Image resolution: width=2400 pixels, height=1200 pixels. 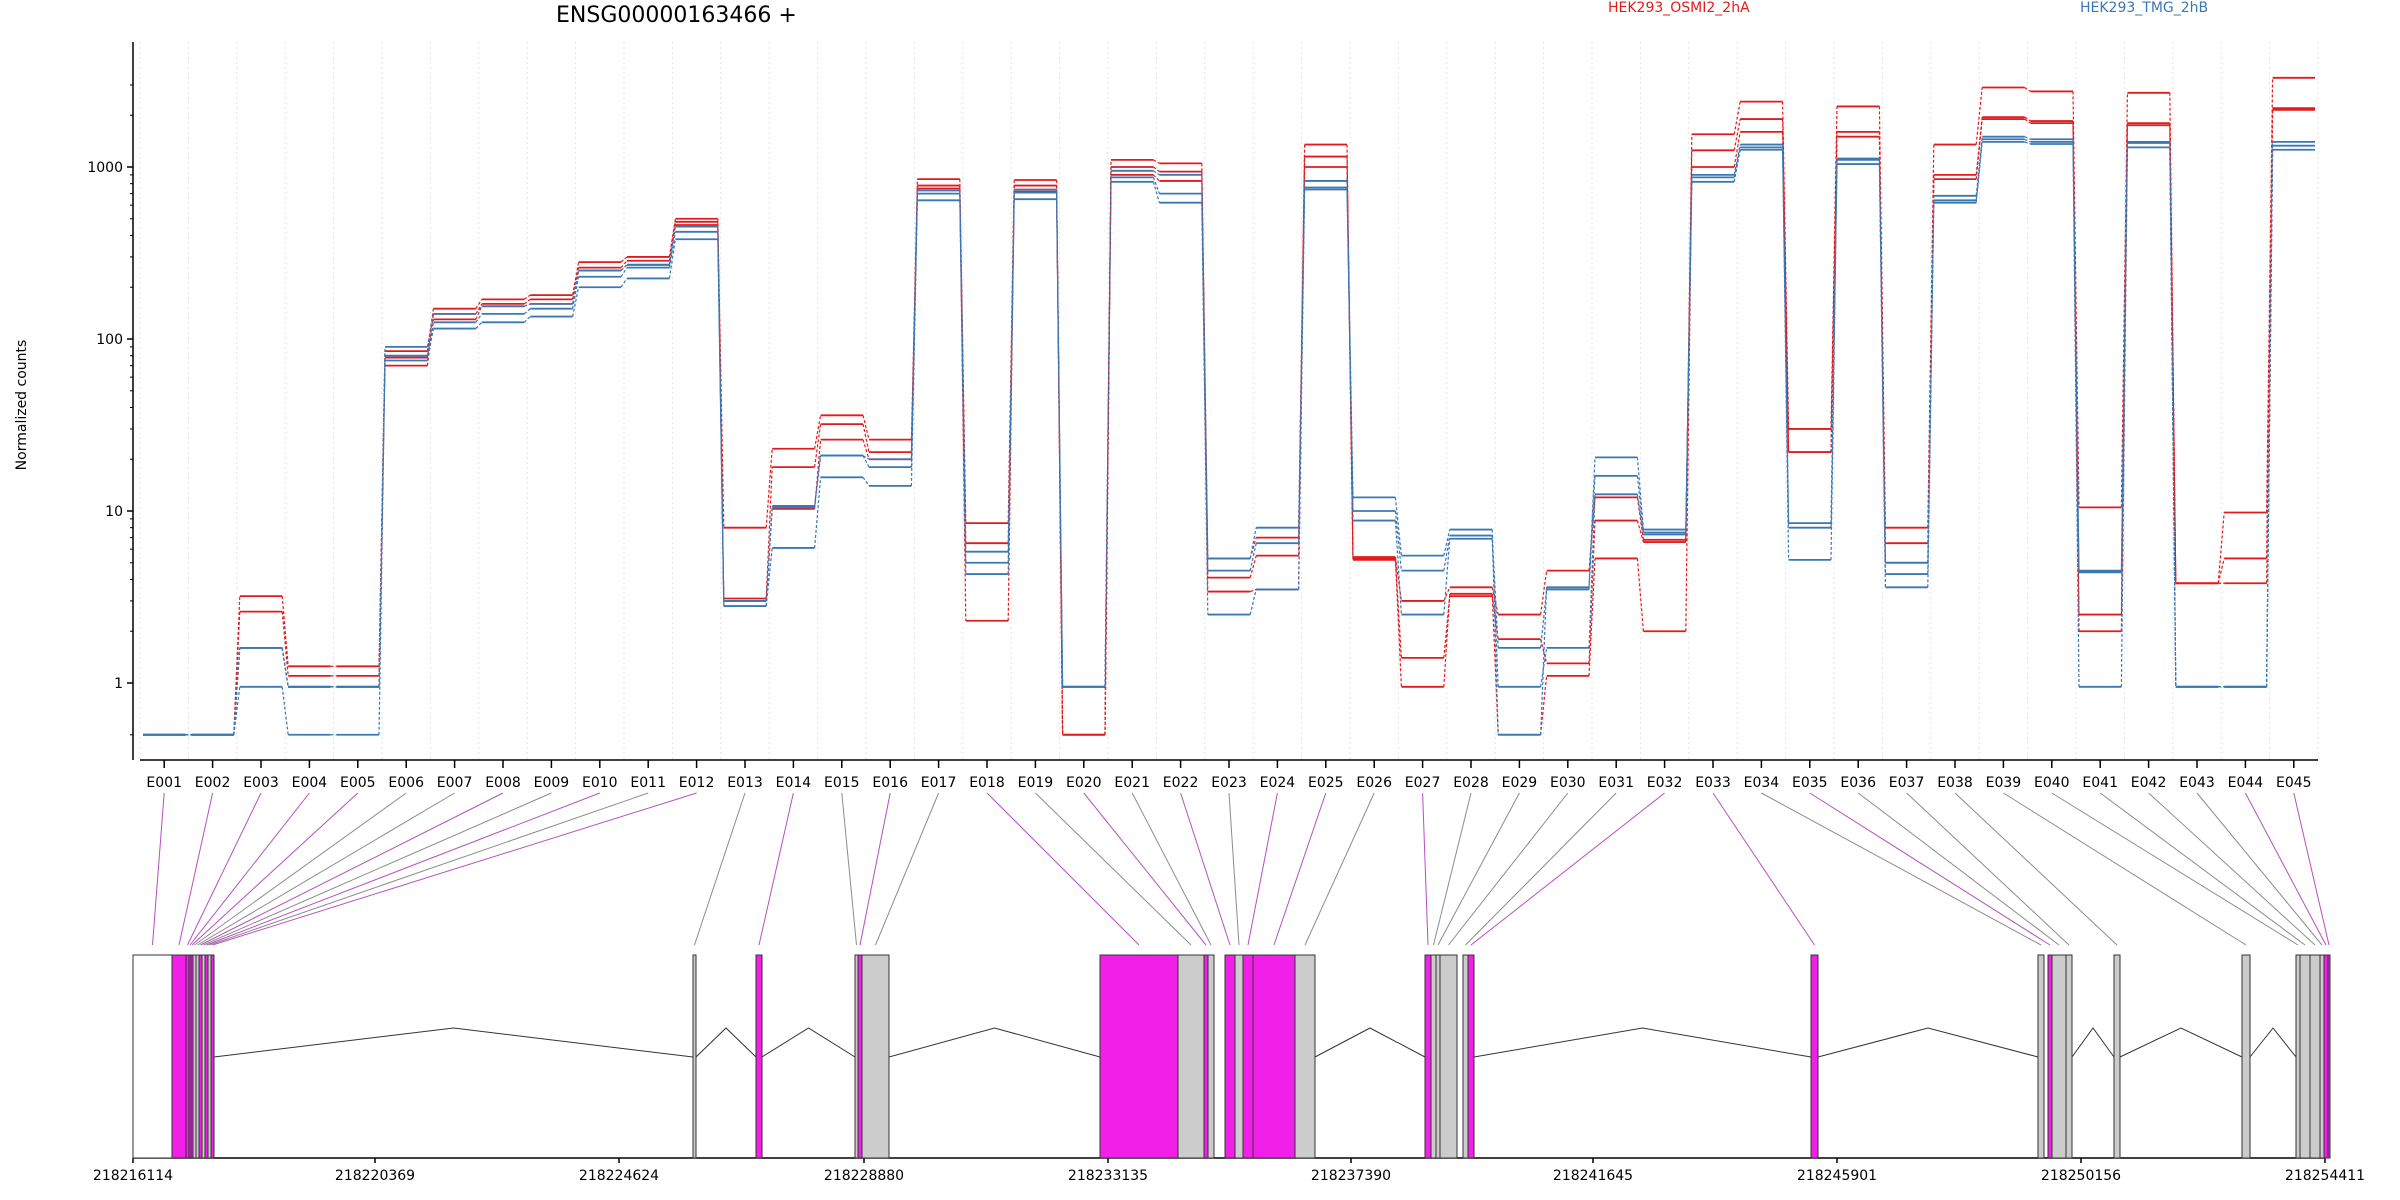 I want to click on x-tick-label: E030, so click(x=1568, y=783).